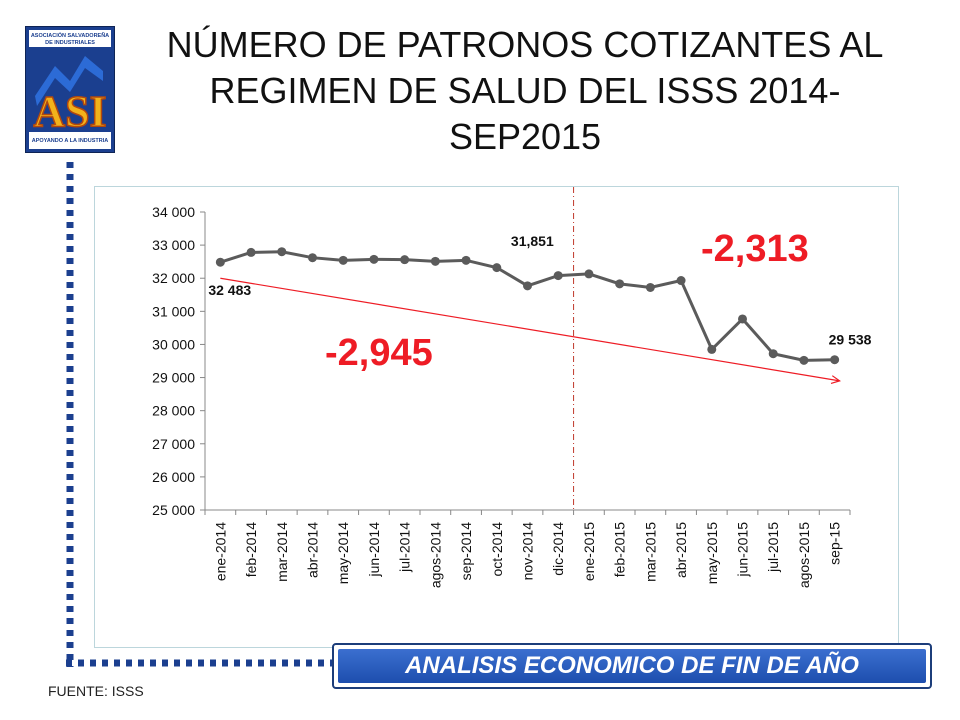 The height and width of the screenshot is (720, 960). What do you see at coordinates (173, 344) in the screenshot?
I see `y-tick-label: 30 000` at bounding box center [173, 344].